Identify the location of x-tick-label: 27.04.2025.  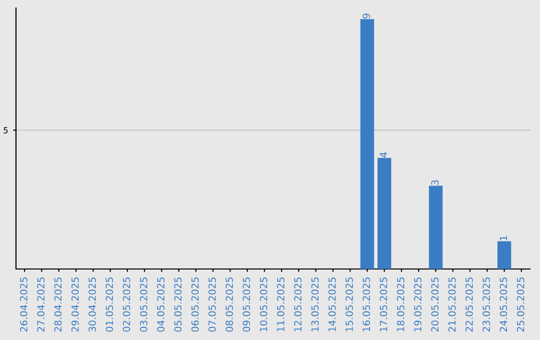
(41, 304).